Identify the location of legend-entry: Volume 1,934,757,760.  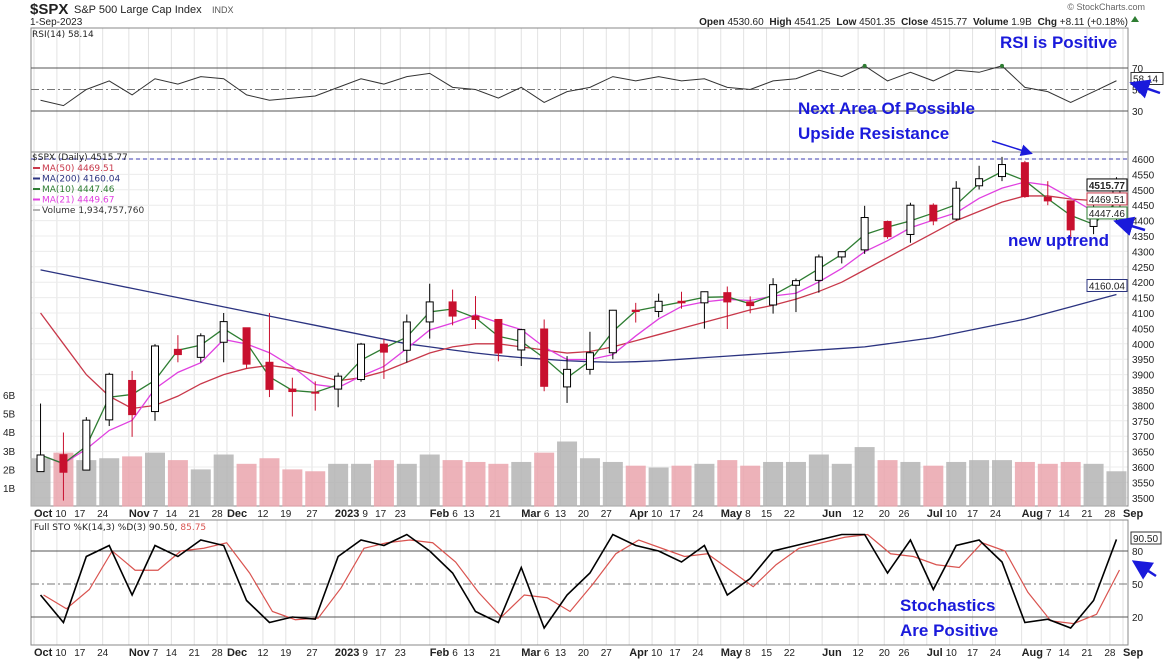
(93, 211).